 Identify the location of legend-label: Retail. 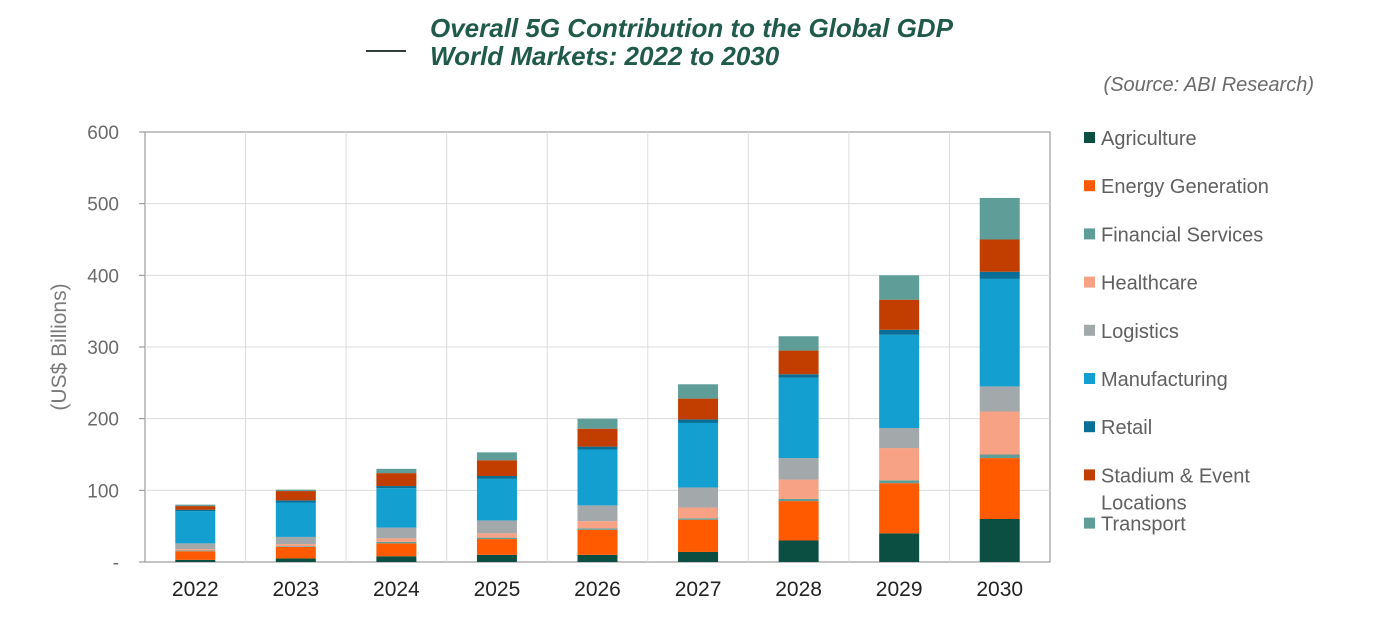
(1126, 428).